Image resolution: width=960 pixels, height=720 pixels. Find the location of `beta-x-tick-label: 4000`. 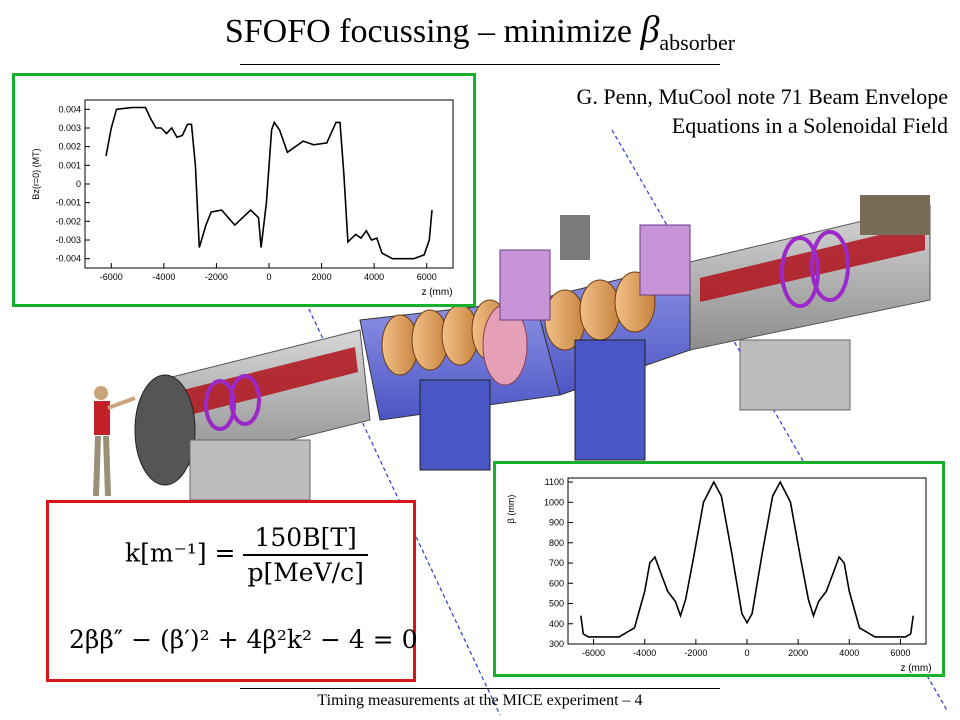

beta-x-tick-label: 4000 is located at coordinates (849, 653).